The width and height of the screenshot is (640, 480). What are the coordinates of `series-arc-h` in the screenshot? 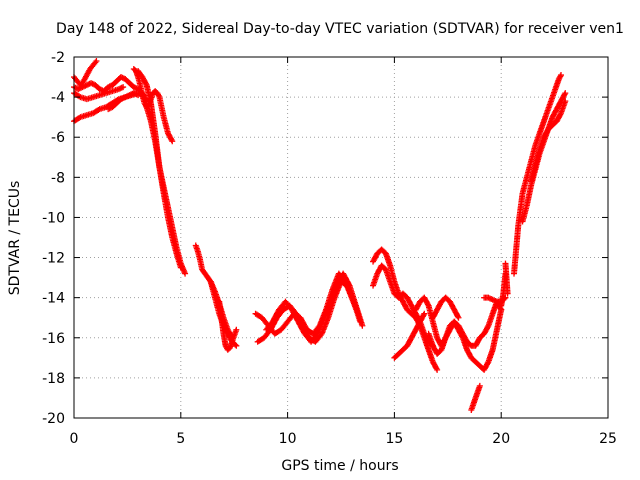 It's located at (163, 187).